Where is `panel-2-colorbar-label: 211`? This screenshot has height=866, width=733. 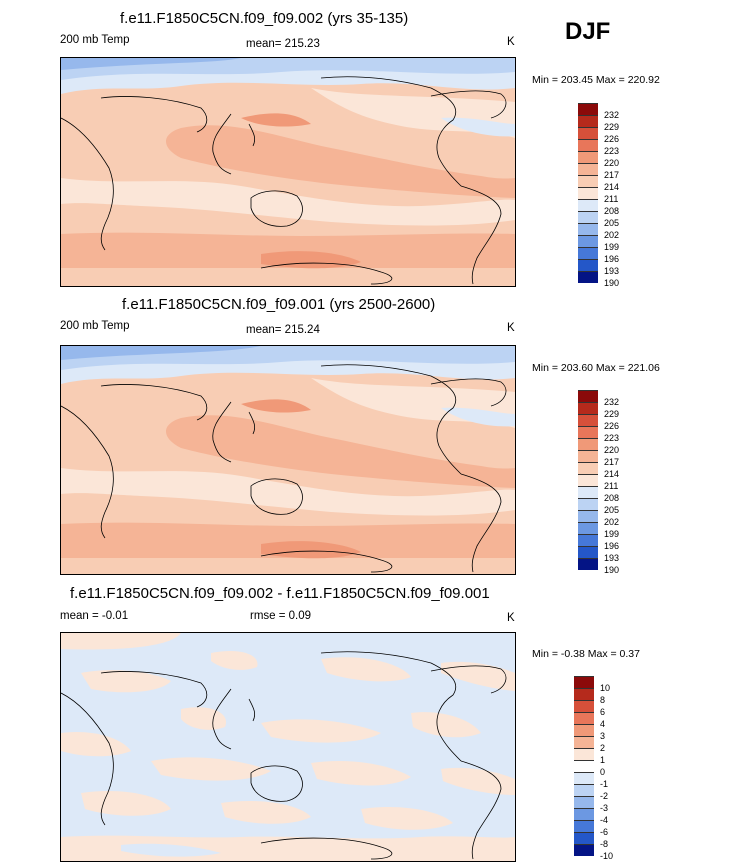
panel-2-colorbar-label: 211 is located at coordinates (611, 486).